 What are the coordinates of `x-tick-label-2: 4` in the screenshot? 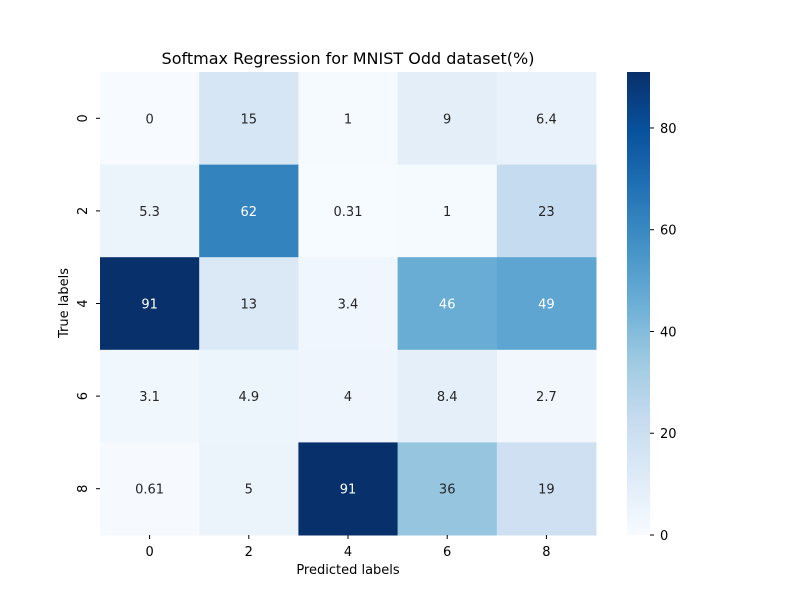 It's located at (348, 552).